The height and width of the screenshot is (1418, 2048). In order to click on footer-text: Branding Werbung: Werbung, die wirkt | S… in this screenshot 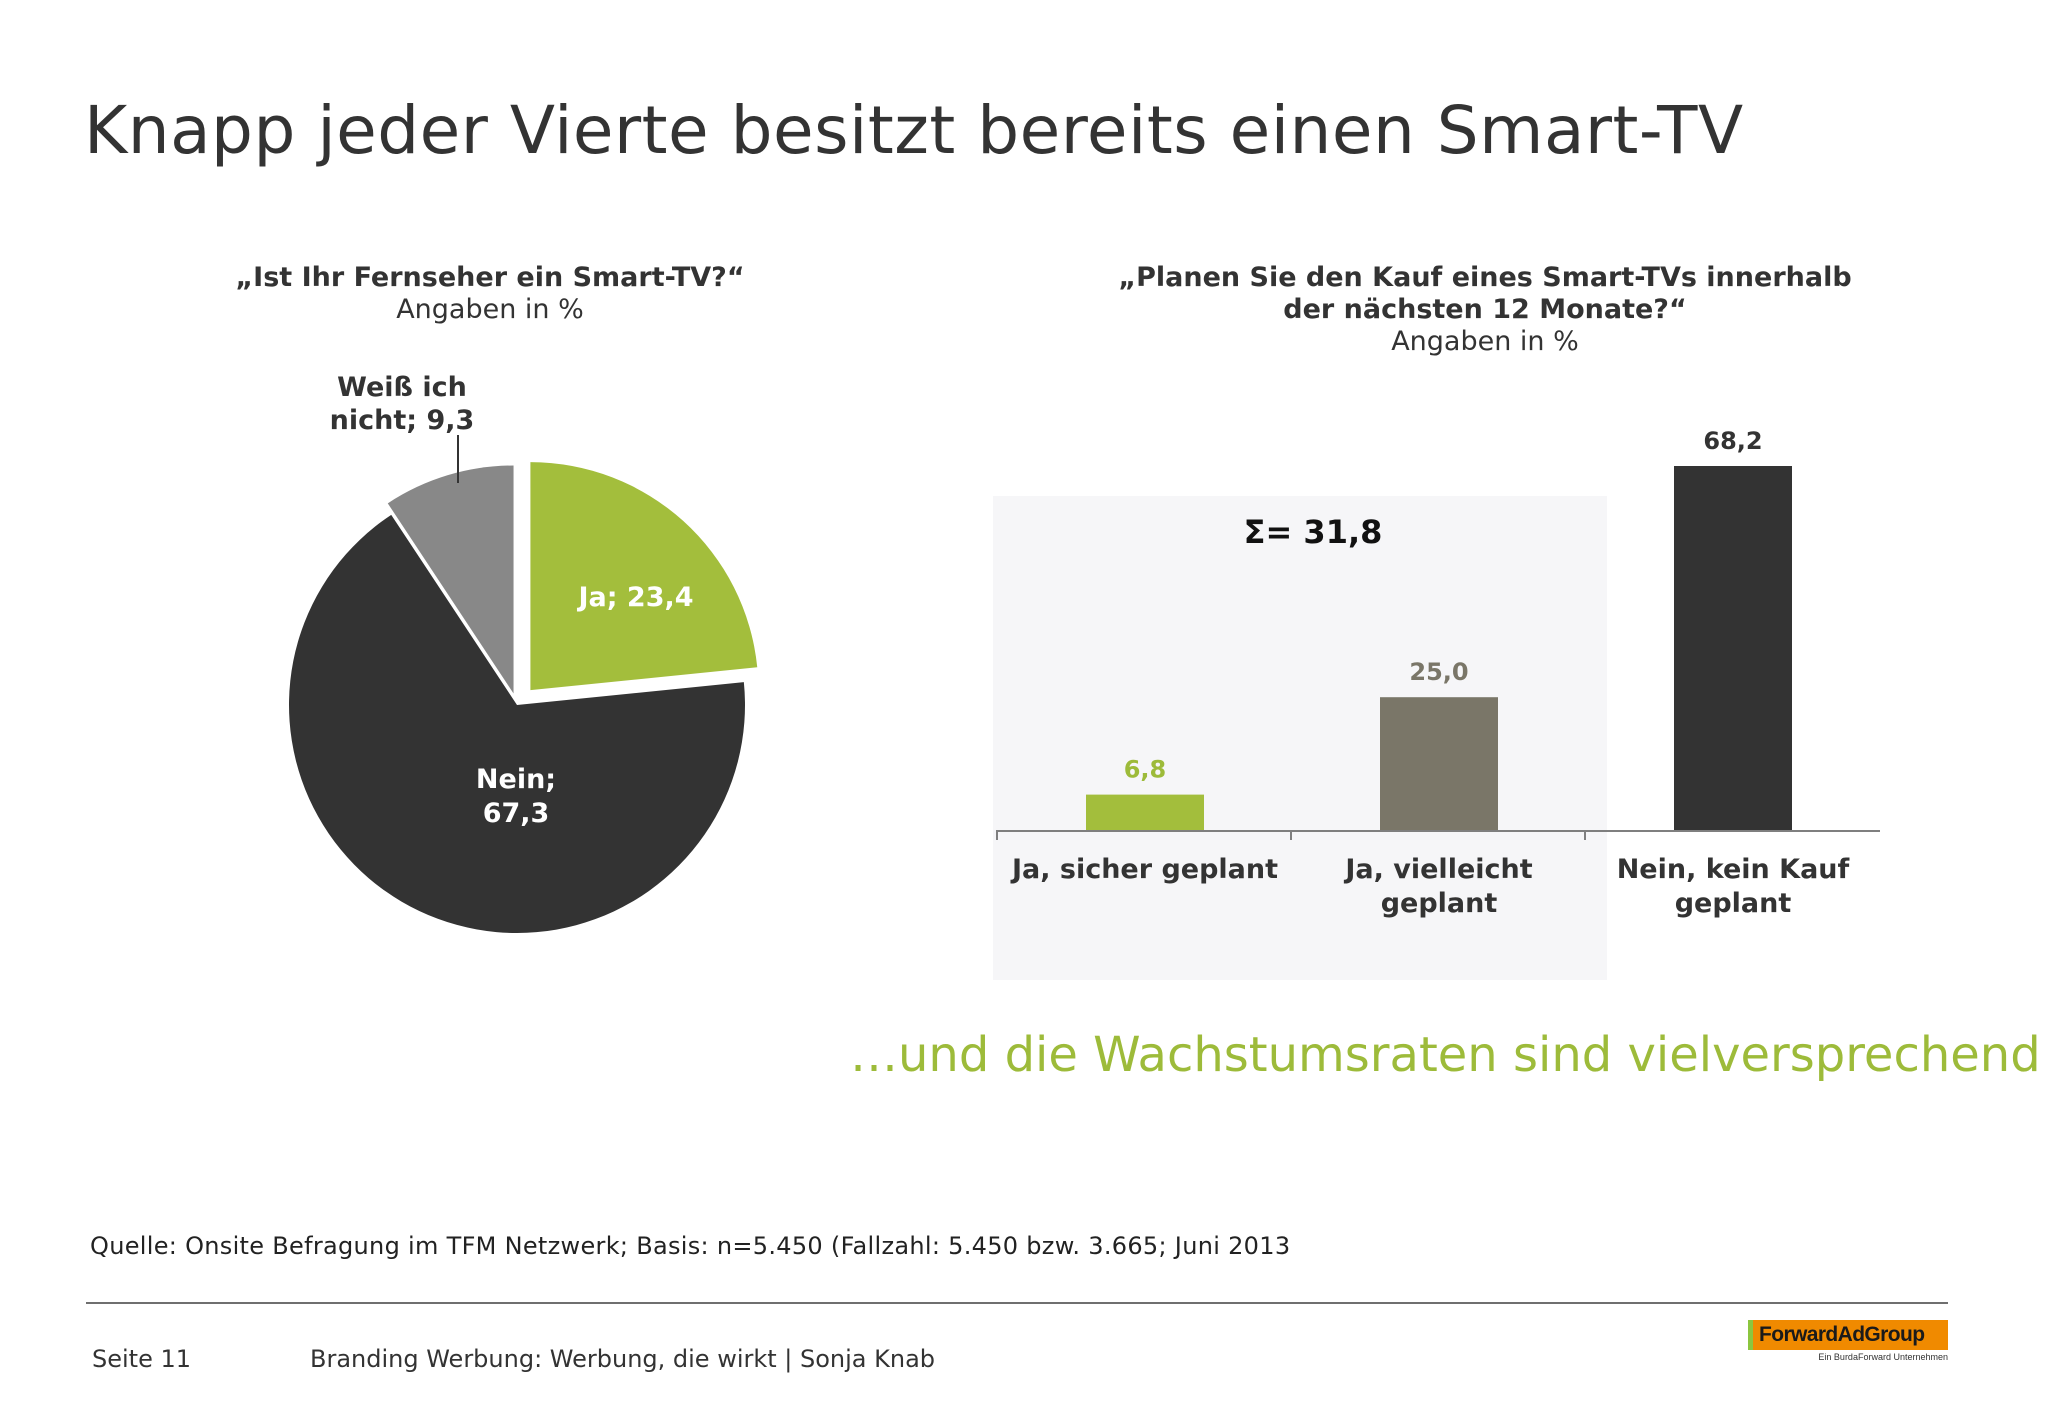, I will do `click(623, 1359)`.